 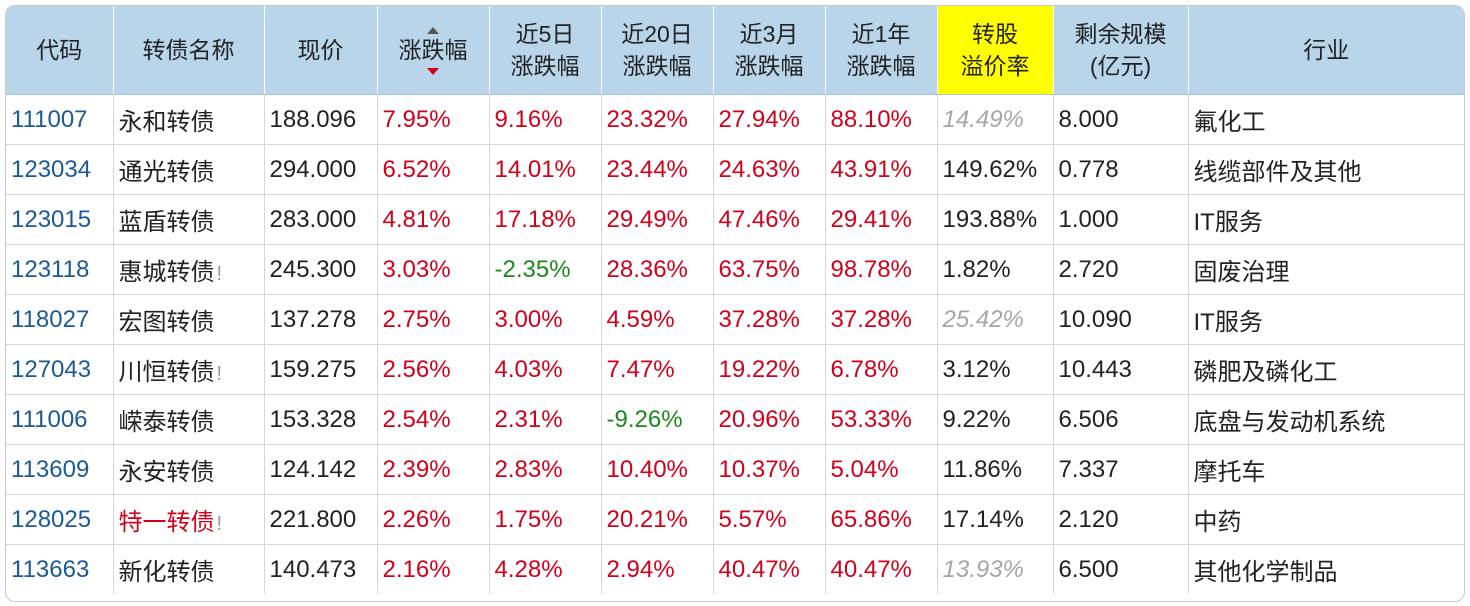 What do you see at coordinates (1326, 50) in the screenshot?
I see `header-industry: 行业` at bounding box center [1326, 50].